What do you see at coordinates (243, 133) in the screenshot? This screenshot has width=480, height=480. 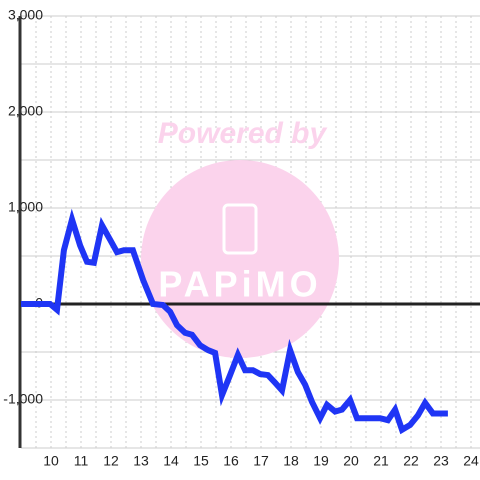 I see `watermark-title: Powered by` at bounding box center [243, 133].